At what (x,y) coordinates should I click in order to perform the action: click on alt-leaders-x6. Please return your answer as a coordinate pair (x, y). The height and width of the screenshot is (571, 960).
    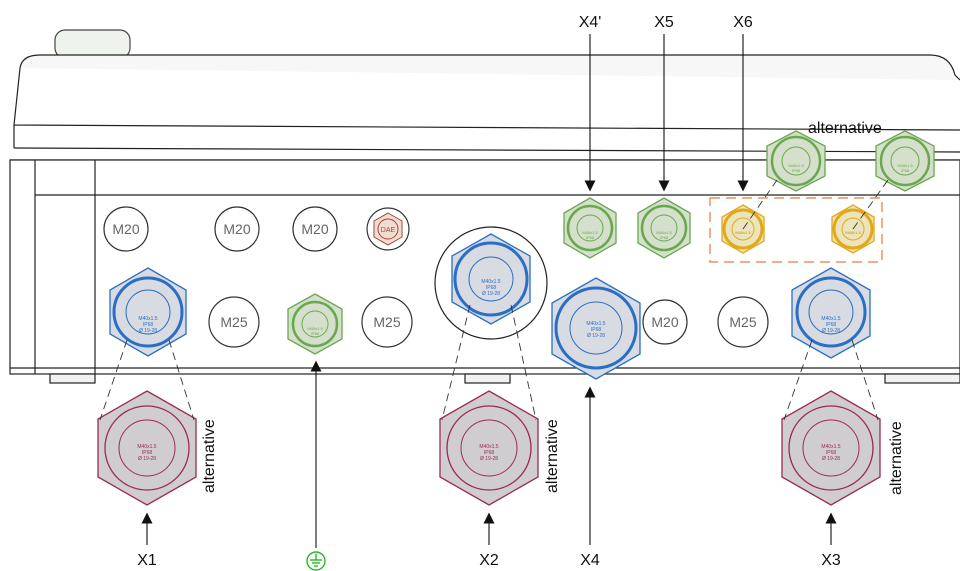
    Looking at the image, I should click on (815, 204).